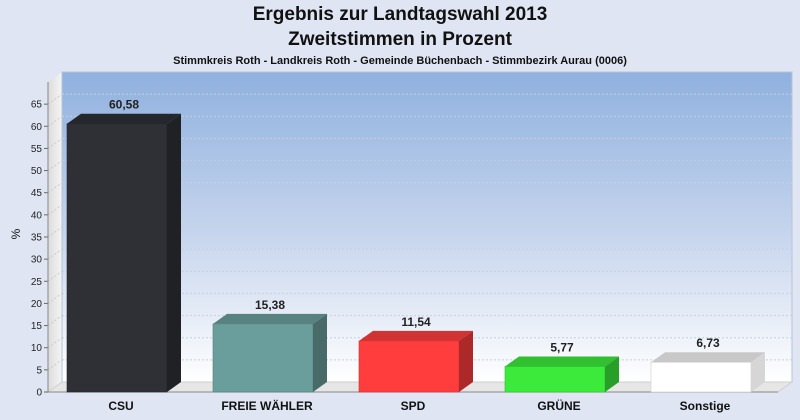  What do you see at coordinates (37, 304) in the screenshot?
I see `y-tick-label: 20` at bounding box center [37, 304].